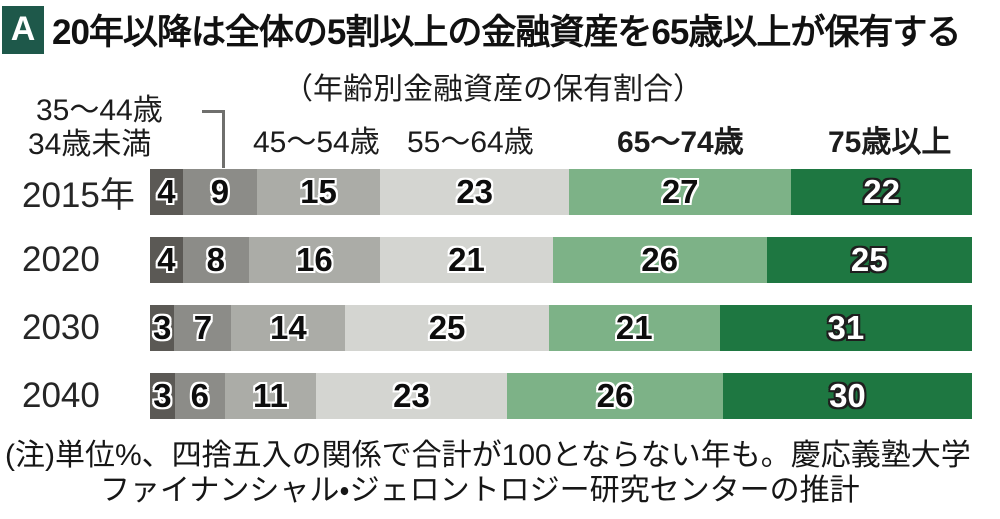 This screenshot has height=519, width=1000. What do you see at coordinates (506, 32) in the screenshot?
I see `chart-title: 20年以降は全体の5割以上の金融資産を65歳以上が保有する` at bounding box center [506, 32].